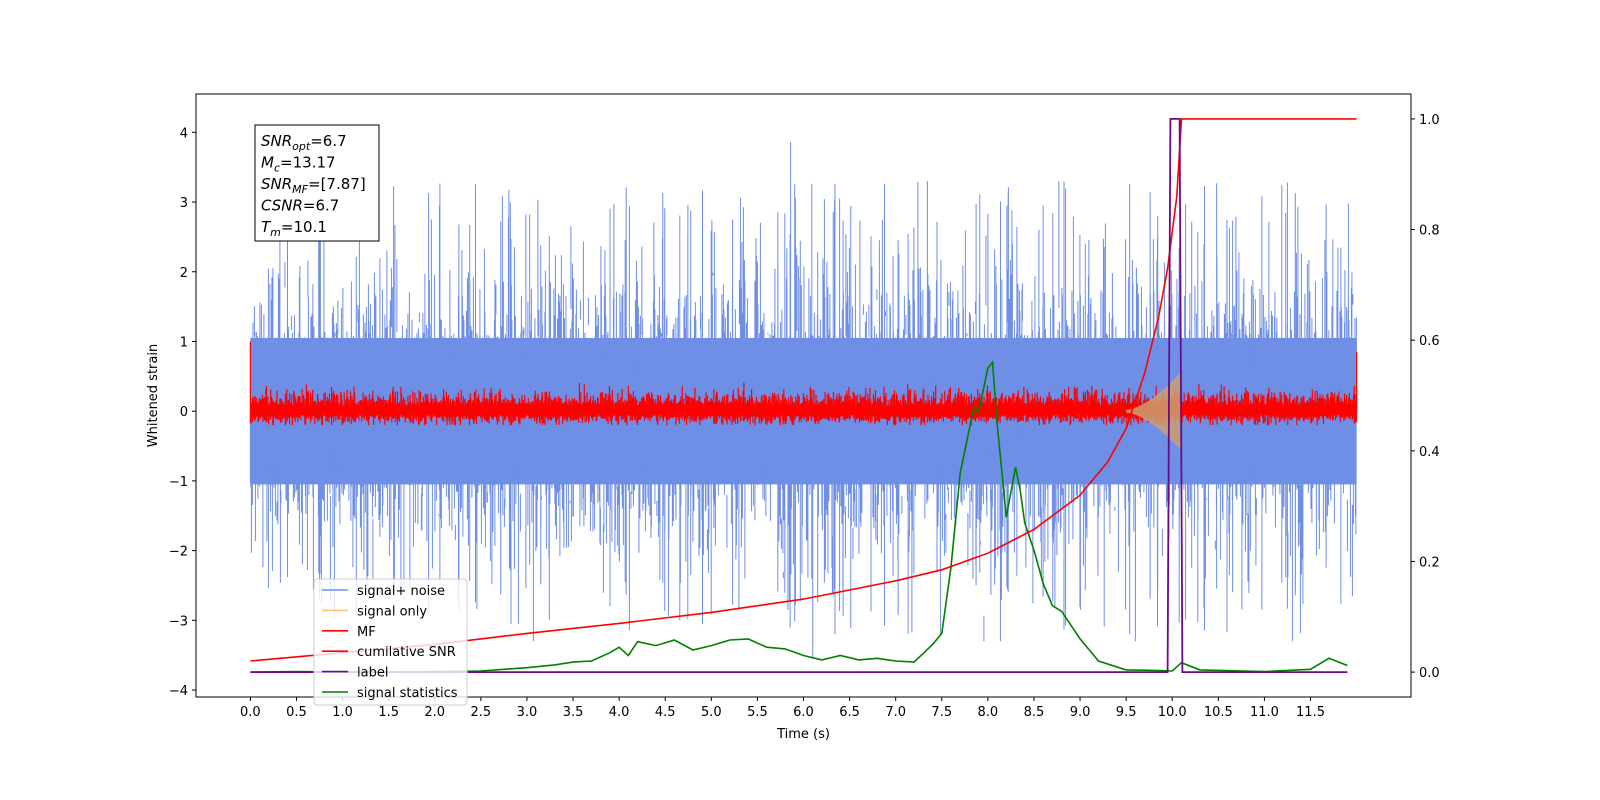  I want to click on signal-only-chirp, so click(1154, 411).